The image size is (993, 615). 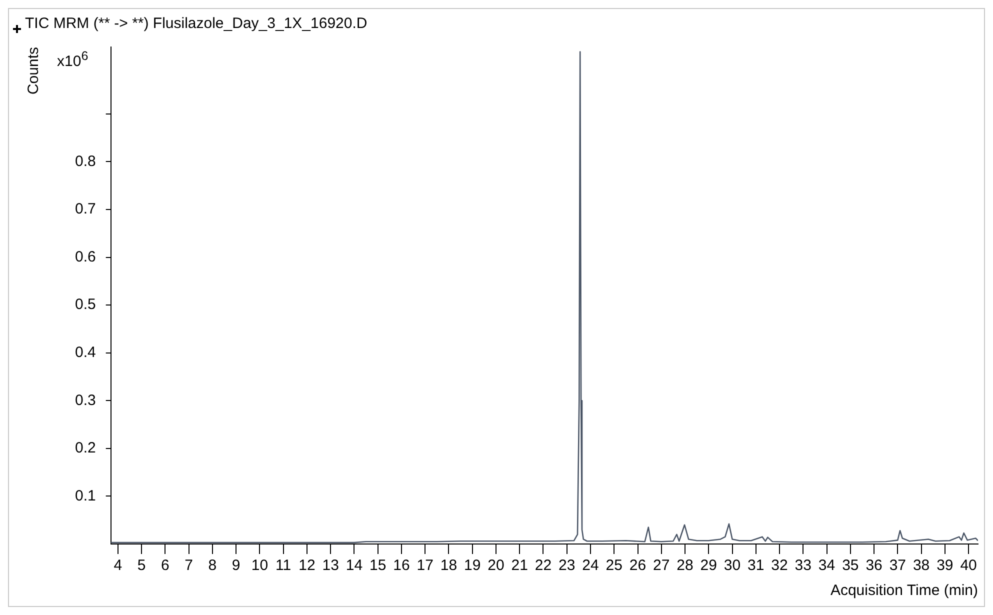 I want to click on x-tick-label: 15, so click(x=378, y=565).